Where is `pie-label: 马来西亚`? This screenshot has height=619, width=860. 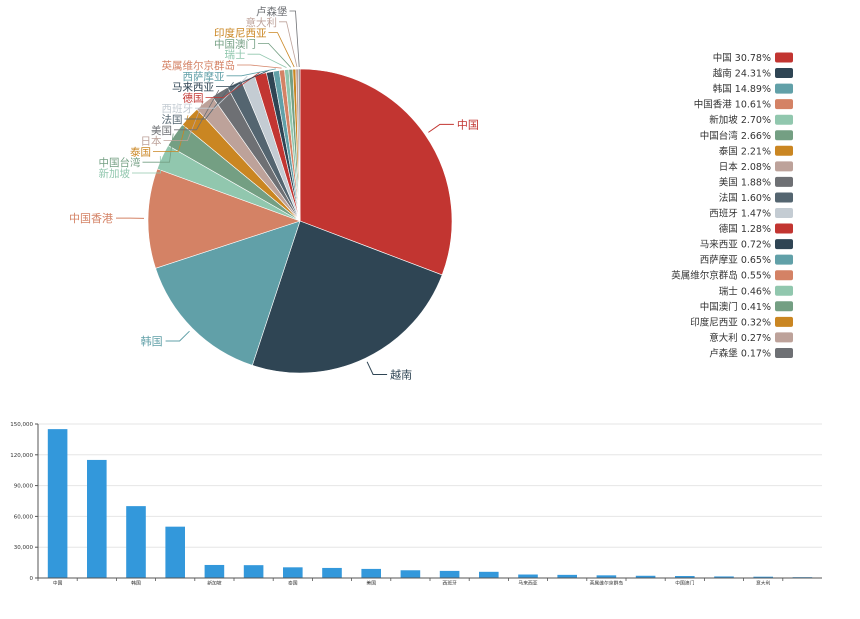
pie-label: 马来西亚 is located at coordinates (193, 88).